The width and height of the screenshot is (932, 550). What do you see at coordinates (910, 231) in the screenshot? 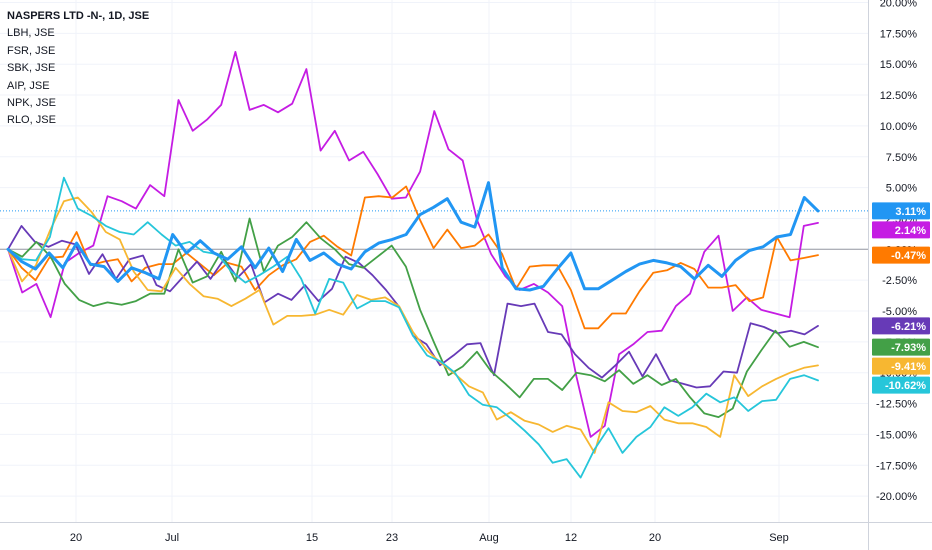
I see `value-label: 2.14%` at bounding box center [910, 231].